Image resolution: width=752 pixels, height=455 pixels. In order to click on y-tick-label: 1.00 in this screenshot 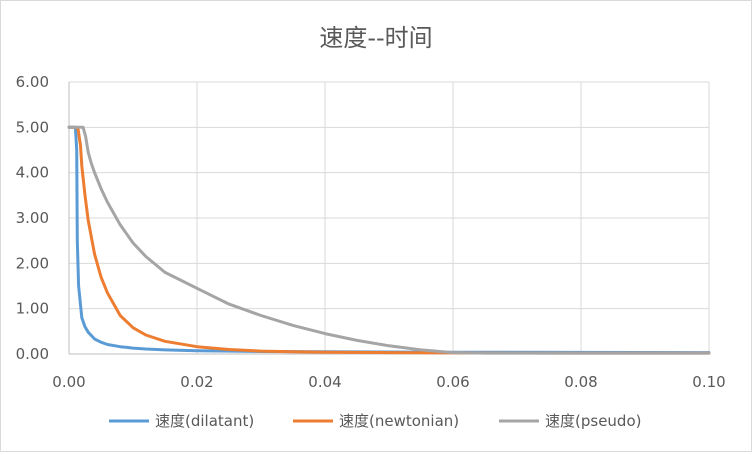, I will do `click(32, 309)`.